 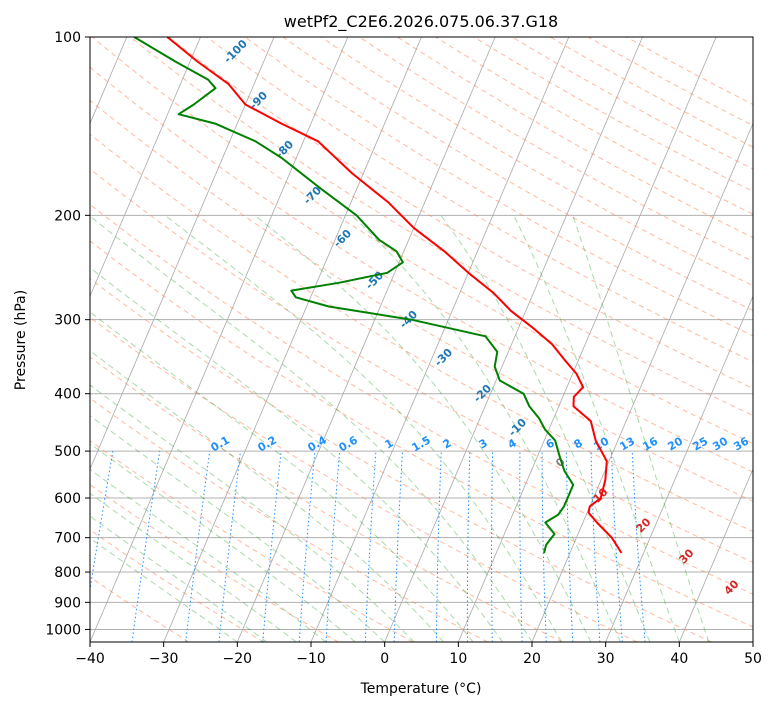 I want to click on y-tick-label: 400, so click(x=67, y=395).